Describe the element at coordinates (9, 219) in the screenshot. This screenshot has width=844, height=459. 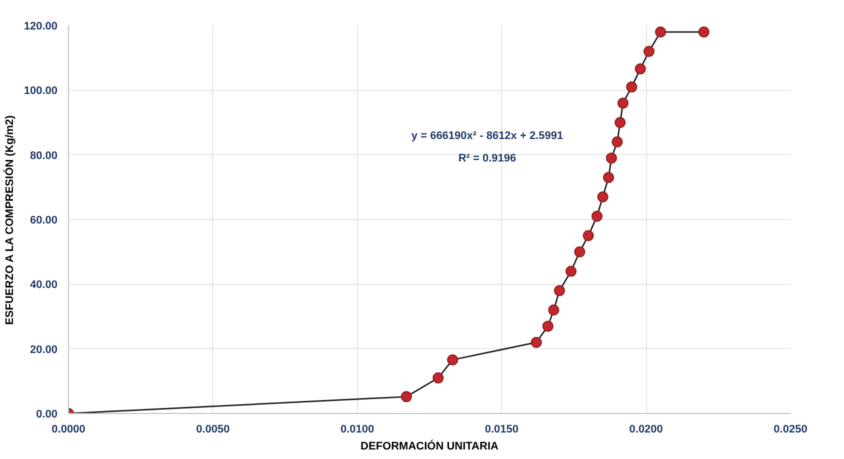
I see `y-axis-title: ESFUERZO A LA COMPRESIÓN (Kg/m2)` at that location.